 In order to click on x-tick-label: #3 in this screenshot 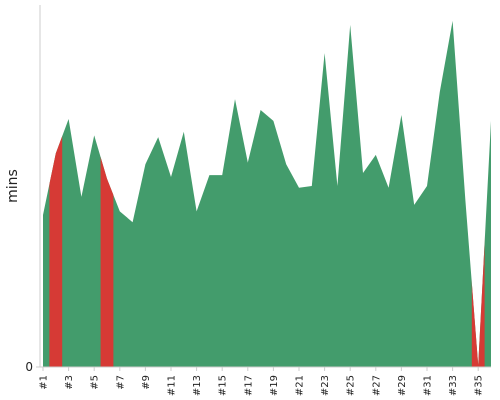, I will do `click(69, 382)`.